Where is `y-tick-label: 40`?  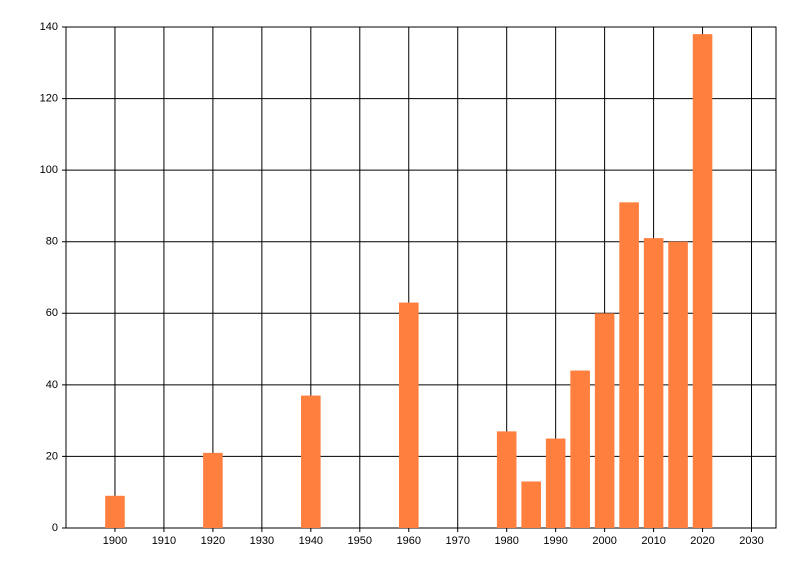
y-tick-label: 40 is located at coordinates (52, 385).